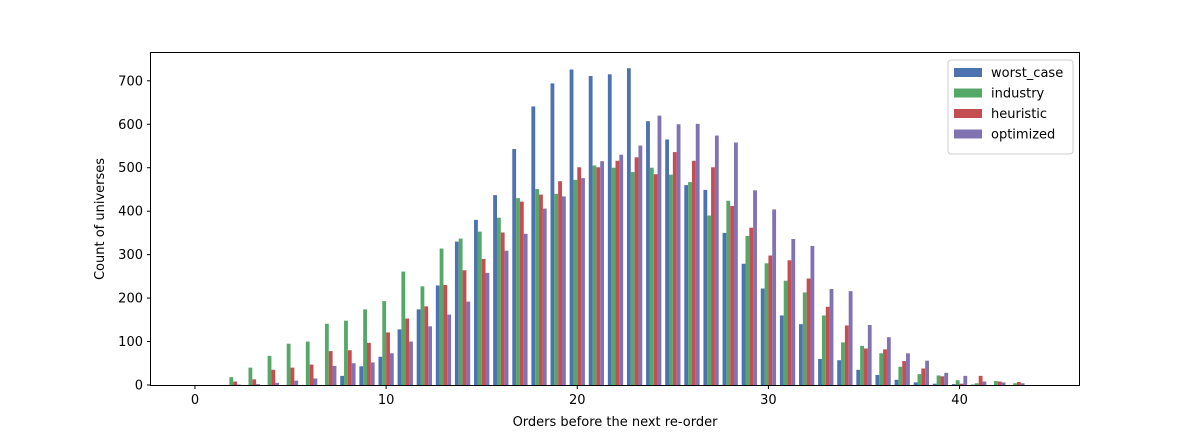 The height and width of the screenshot is (433, 1200). I want to click on y-tick-label: 200, so click(130, 299).